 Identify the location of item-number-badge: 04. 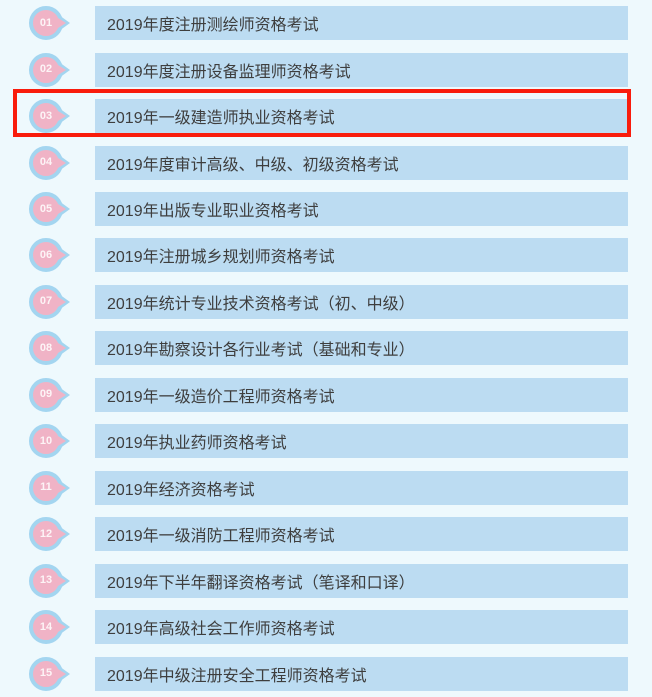
(49, 162).